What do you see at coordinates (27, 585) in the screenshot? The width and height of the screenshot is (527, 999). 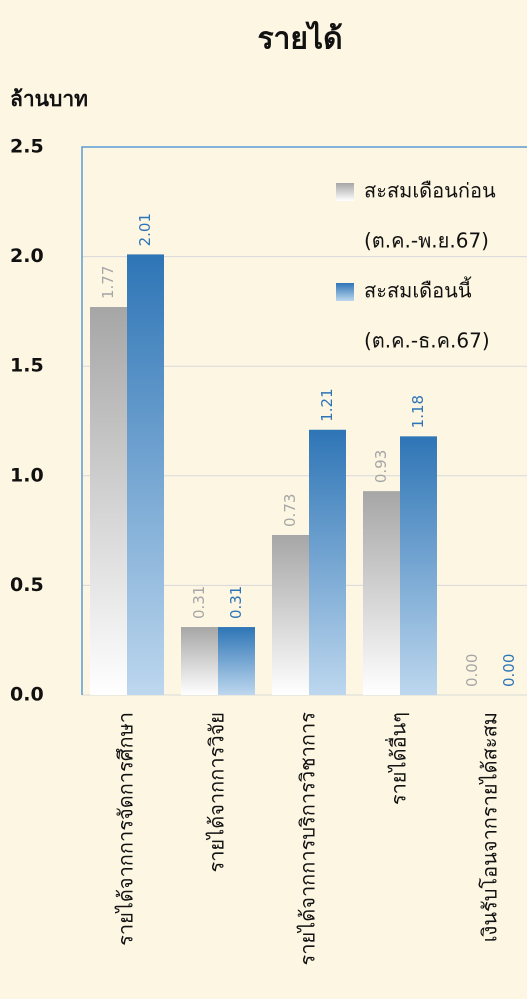 I see `y-tick-label: 0.5` at bounding box center [27, 585].